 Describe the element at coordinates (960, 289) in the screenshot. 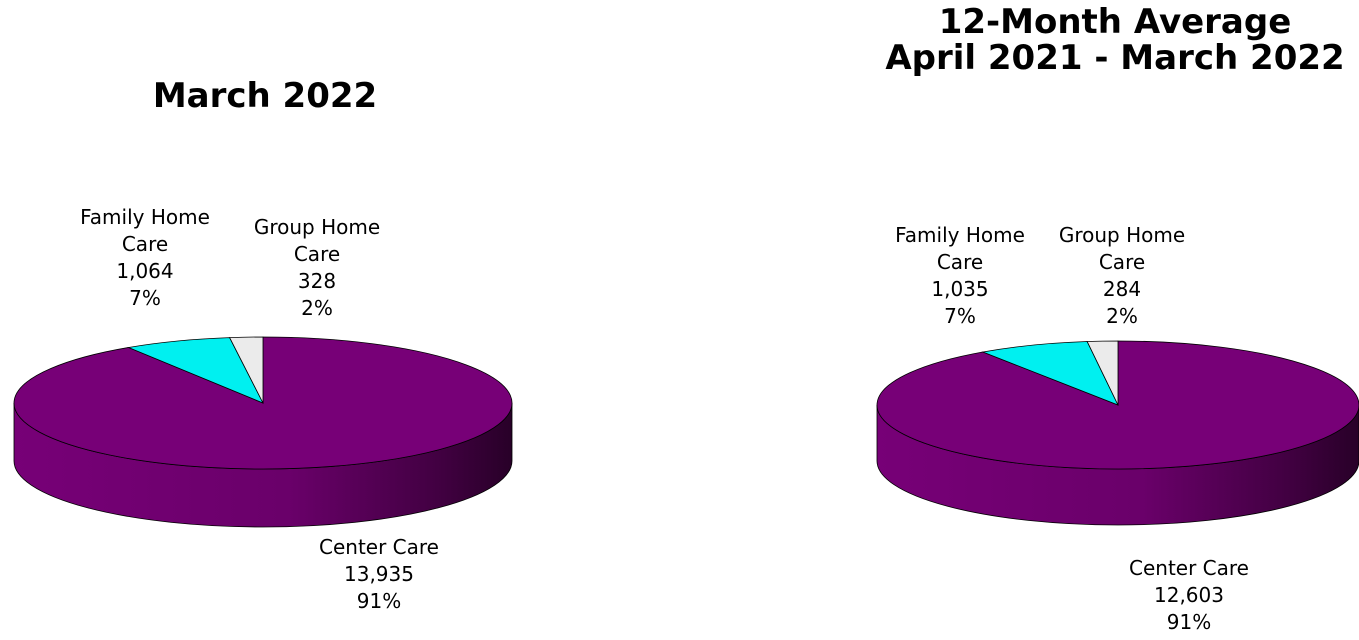

I see `chart2-family-value: 1,035` at that location.